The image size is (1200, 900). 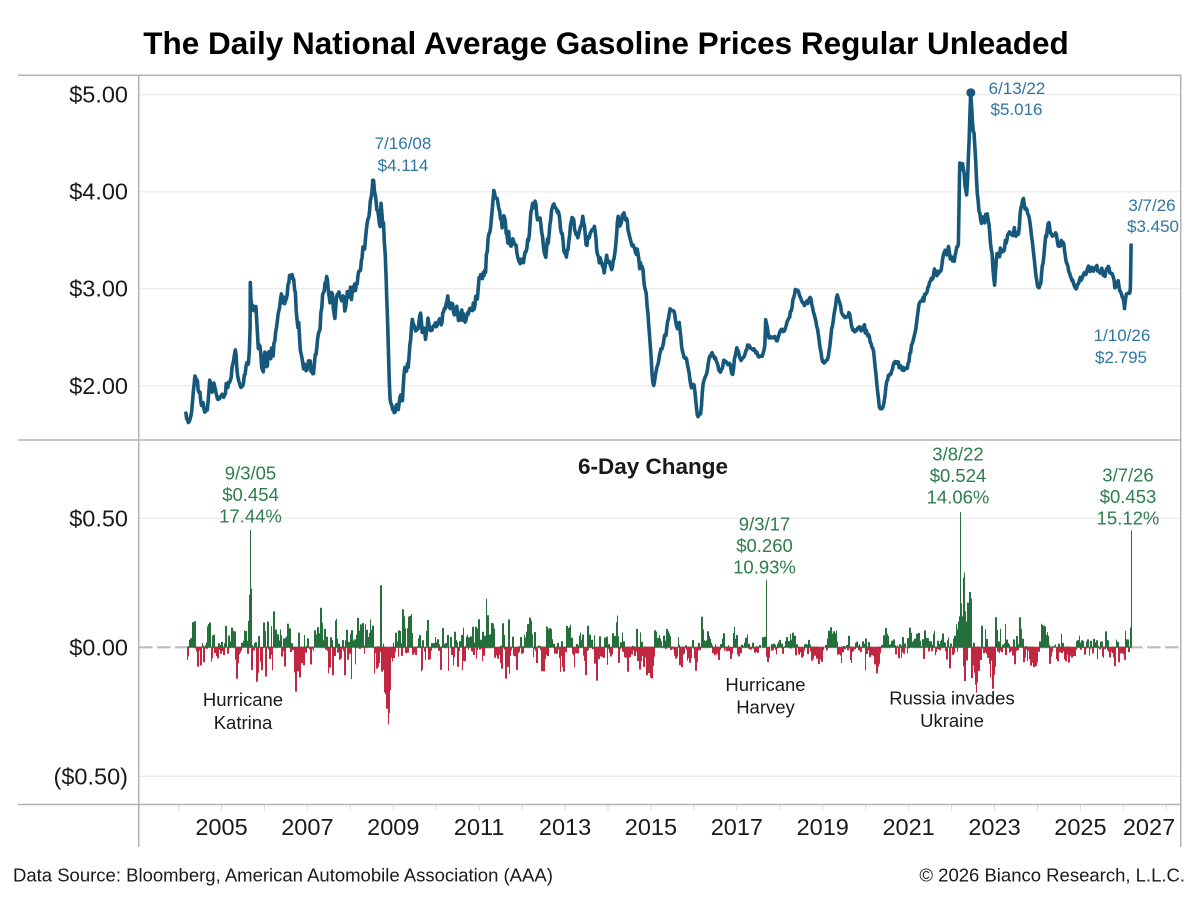 What do you see at coordinates (823, 827) in the screenshot?
I see `svg-text: 2019` at bounding box center [823, 827].